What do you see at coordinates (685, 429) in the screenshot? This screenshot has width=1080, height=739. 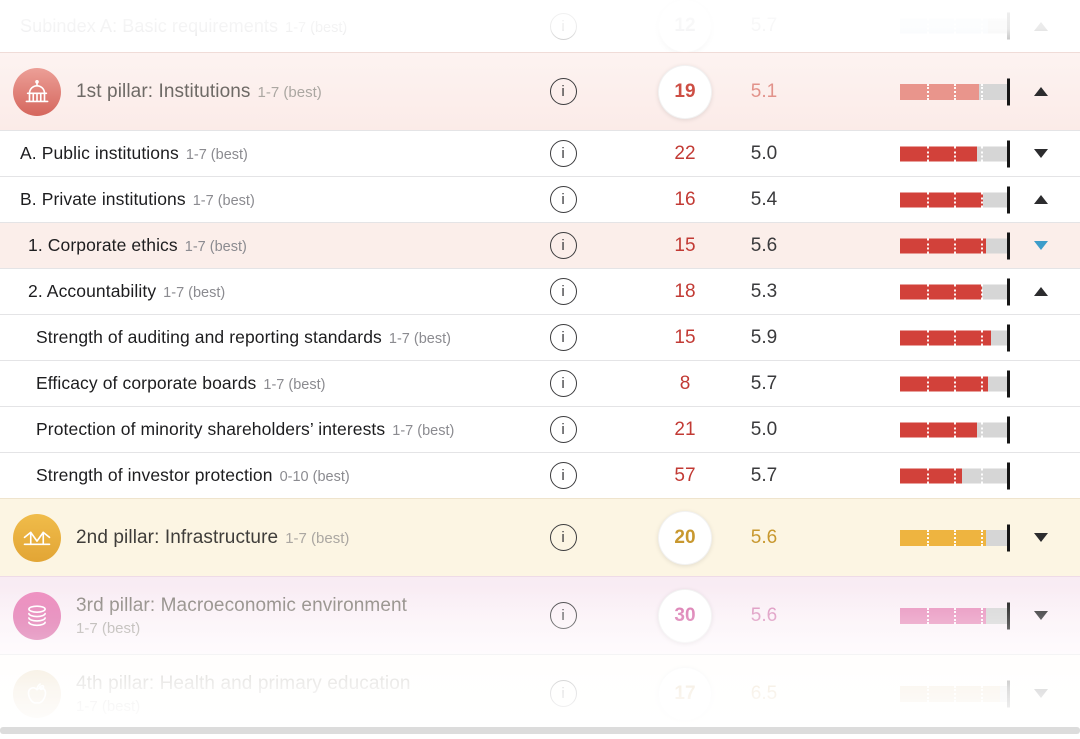 I see `rank-value: 21` at bounding box center [685, 429].